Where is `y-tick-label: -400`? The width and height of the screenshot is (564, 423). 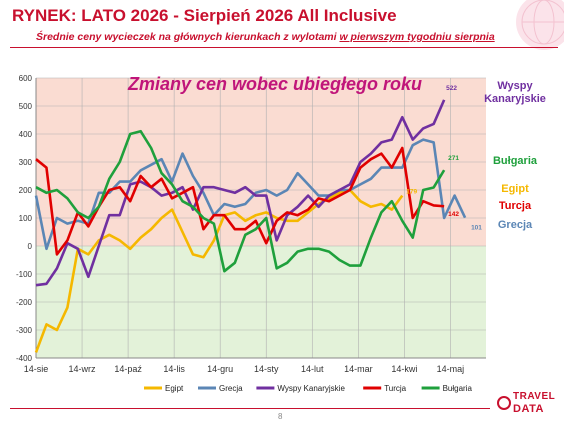 y-tick-label: -400 is located at coordinates (24, 358).